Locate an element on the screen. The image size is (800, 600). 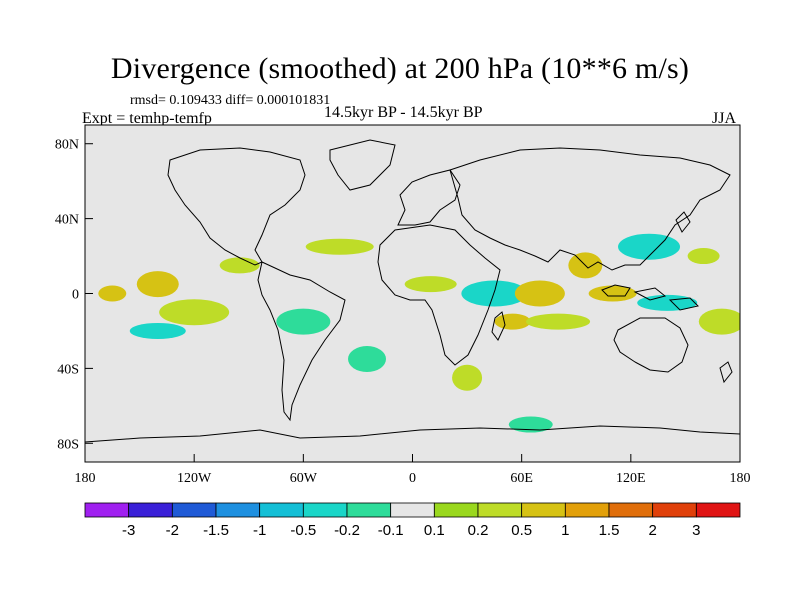
y-tick-label: 40S is located at coordinates (68, 369).